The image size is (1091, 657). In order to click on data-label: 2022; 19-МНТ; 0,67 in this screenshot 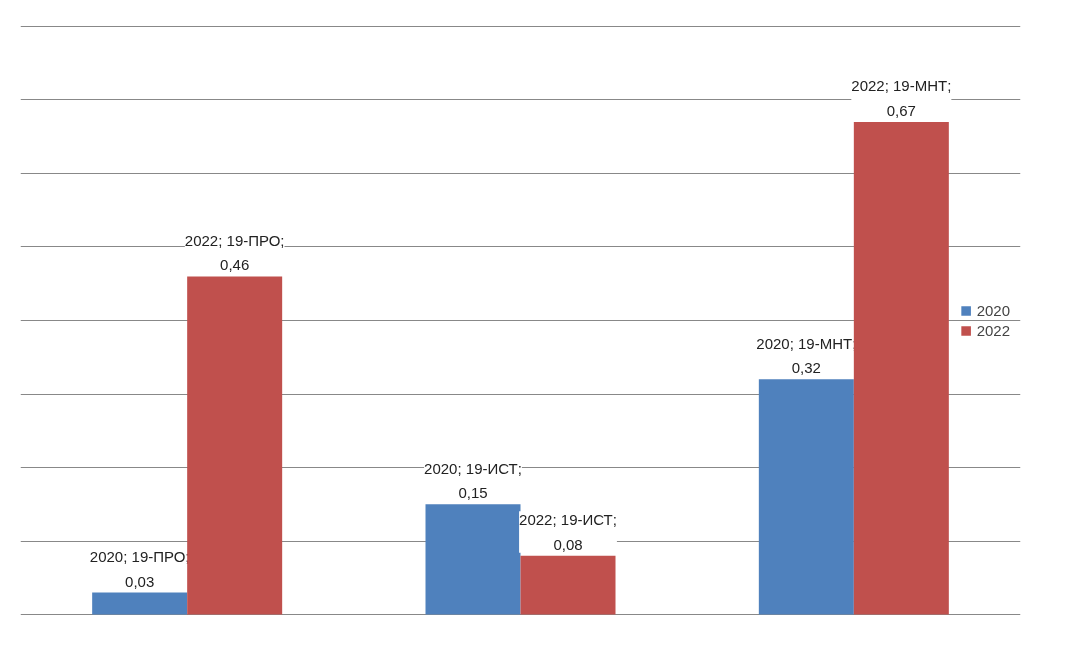, I will do `click(901, 98)`.